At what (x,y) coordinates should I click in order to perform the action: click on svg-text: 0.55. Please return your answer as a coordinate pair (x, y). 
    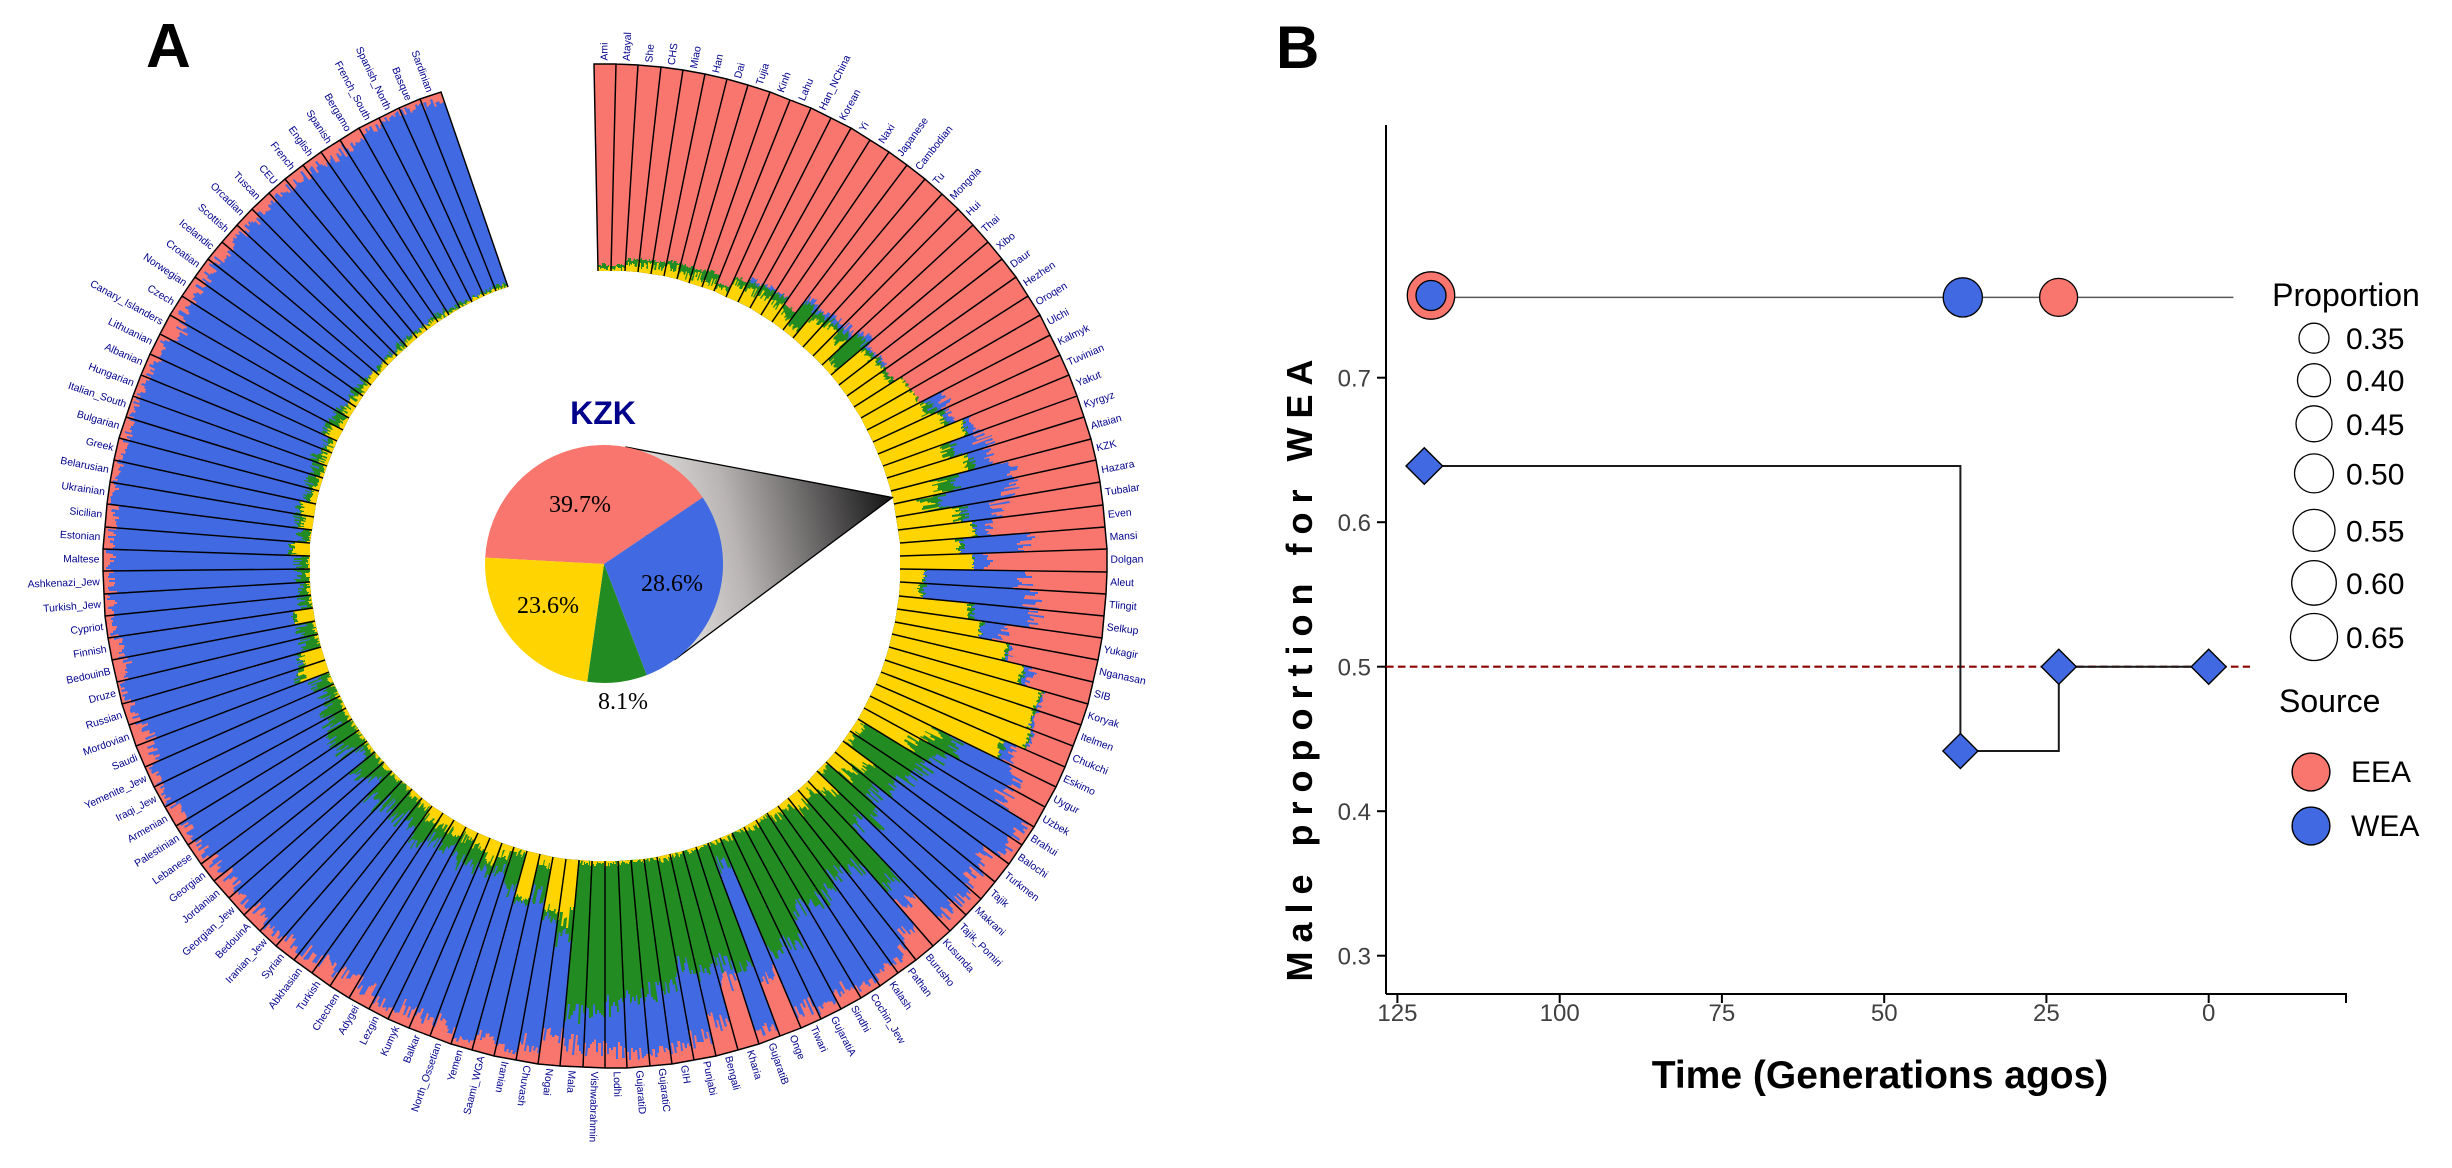
    Looking at the image, I should click on (2375, 531).